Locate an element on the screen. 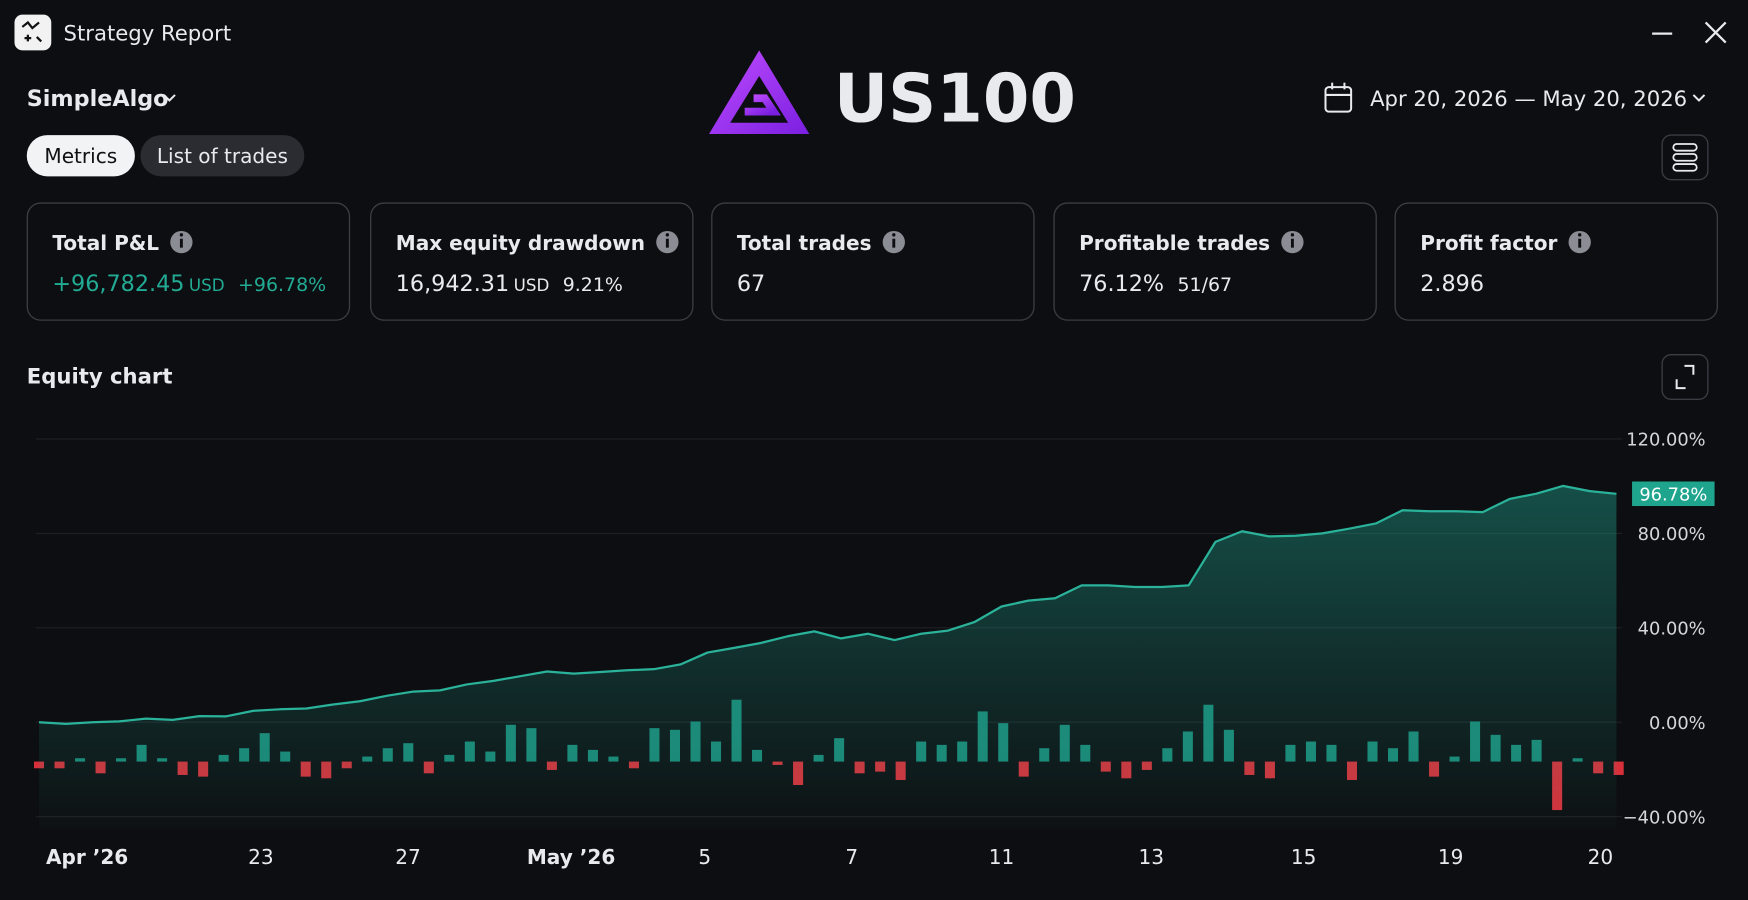 This screenshot has width=1748, height=900. value: 2.896 is located at coordinates (1452, 284).